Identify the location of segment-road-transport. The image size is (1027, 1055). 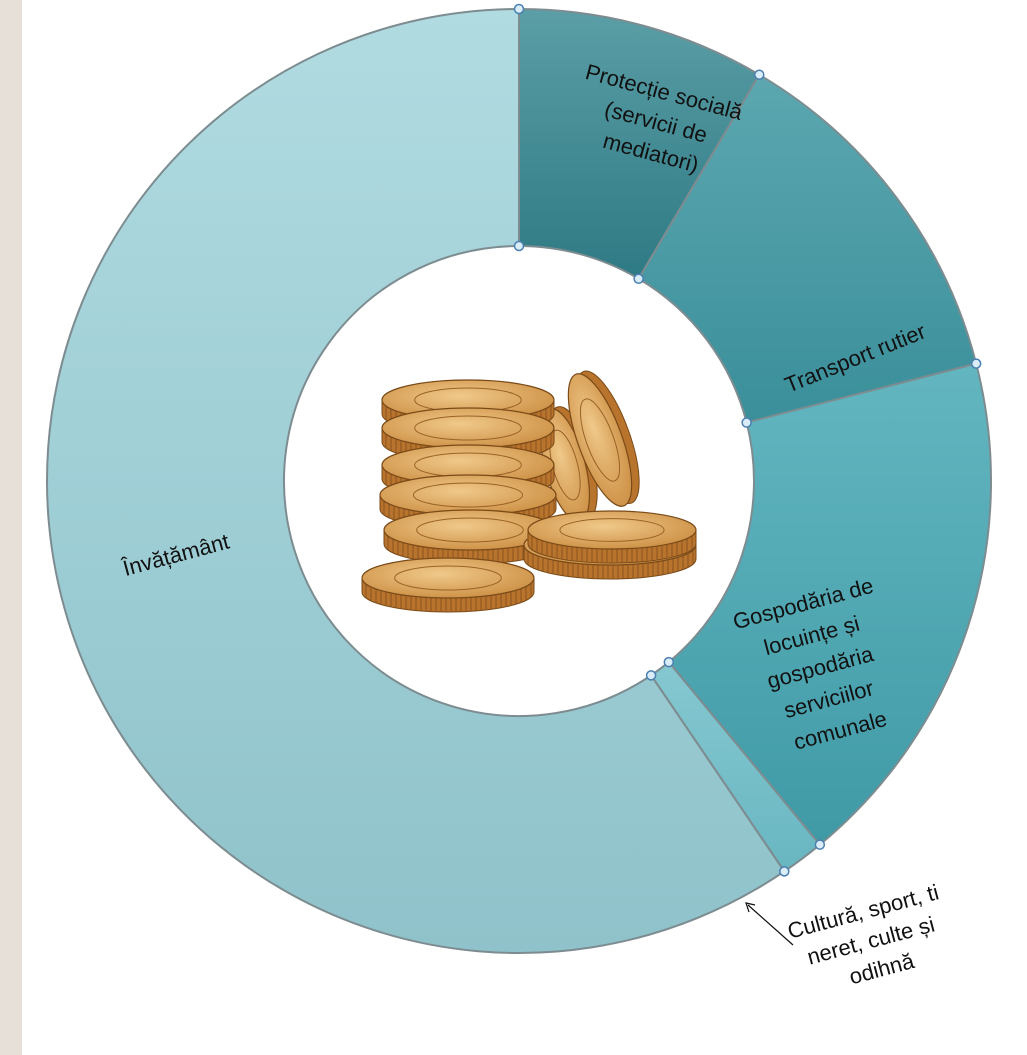
(807, 248).